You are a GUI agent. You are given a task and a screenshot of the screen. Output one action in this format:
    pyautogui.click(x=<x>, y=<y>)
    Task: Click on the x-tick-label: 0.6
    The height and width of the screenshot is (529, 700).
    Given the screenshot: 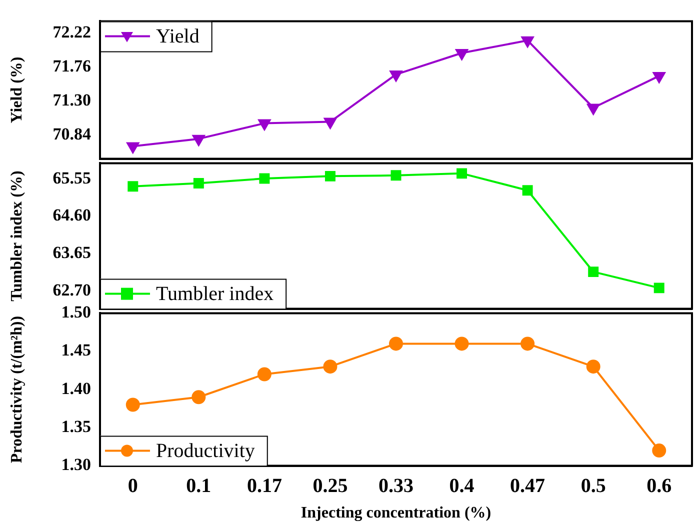 What is the action you would take?
    pyautogui.click(x=659, y=485)
    